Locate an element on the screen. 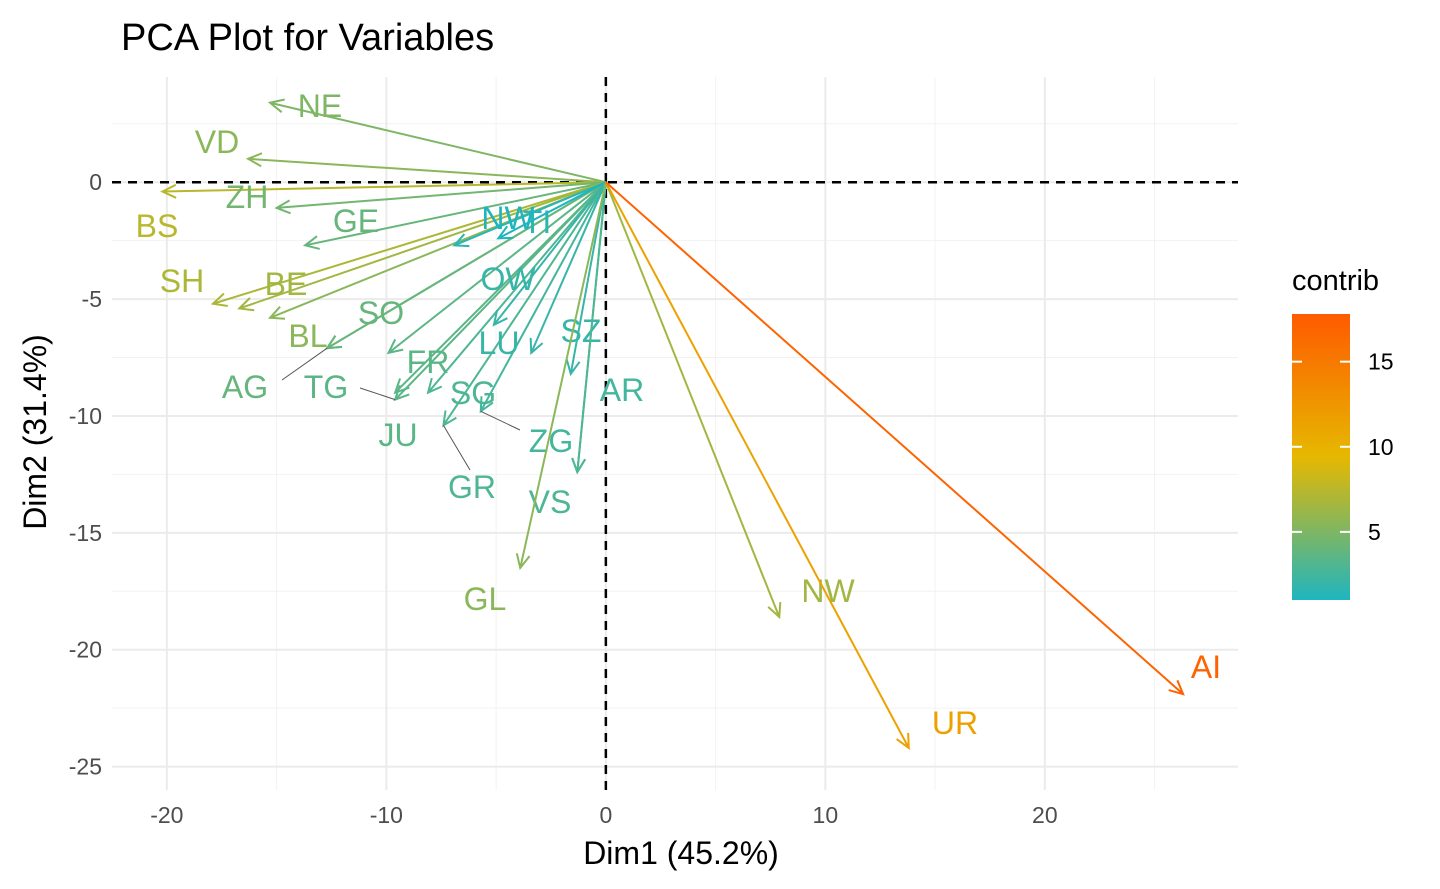 This screenshot has width=1440, height=889. legend-tick-label: 15 is located at coordinates (1381, 362).